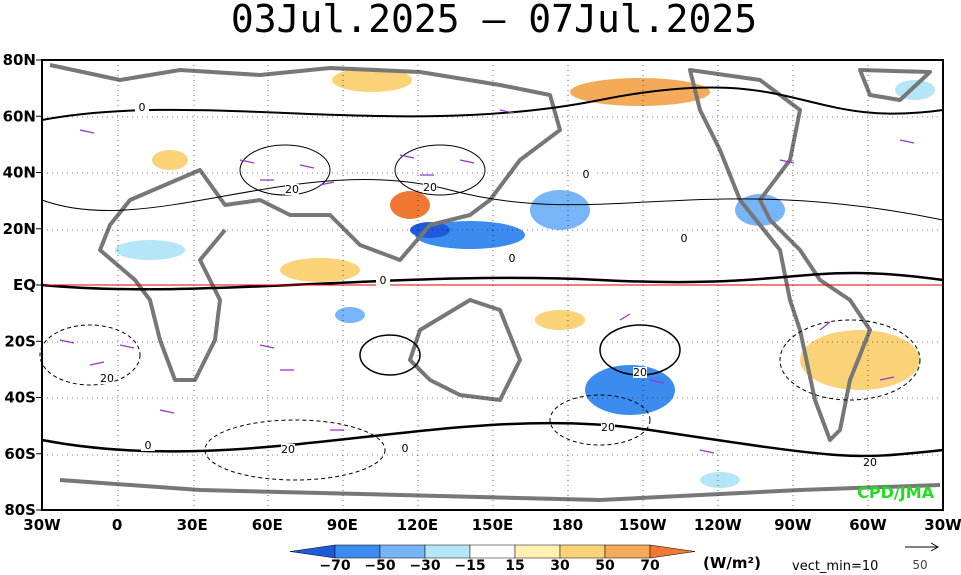 Image resolution: width=961 pixels, height=575 pixels. What do you see at coordinates (342, 525) in the screenshot?
I see `lon-label: 90E` at bounding box center [342, 525].